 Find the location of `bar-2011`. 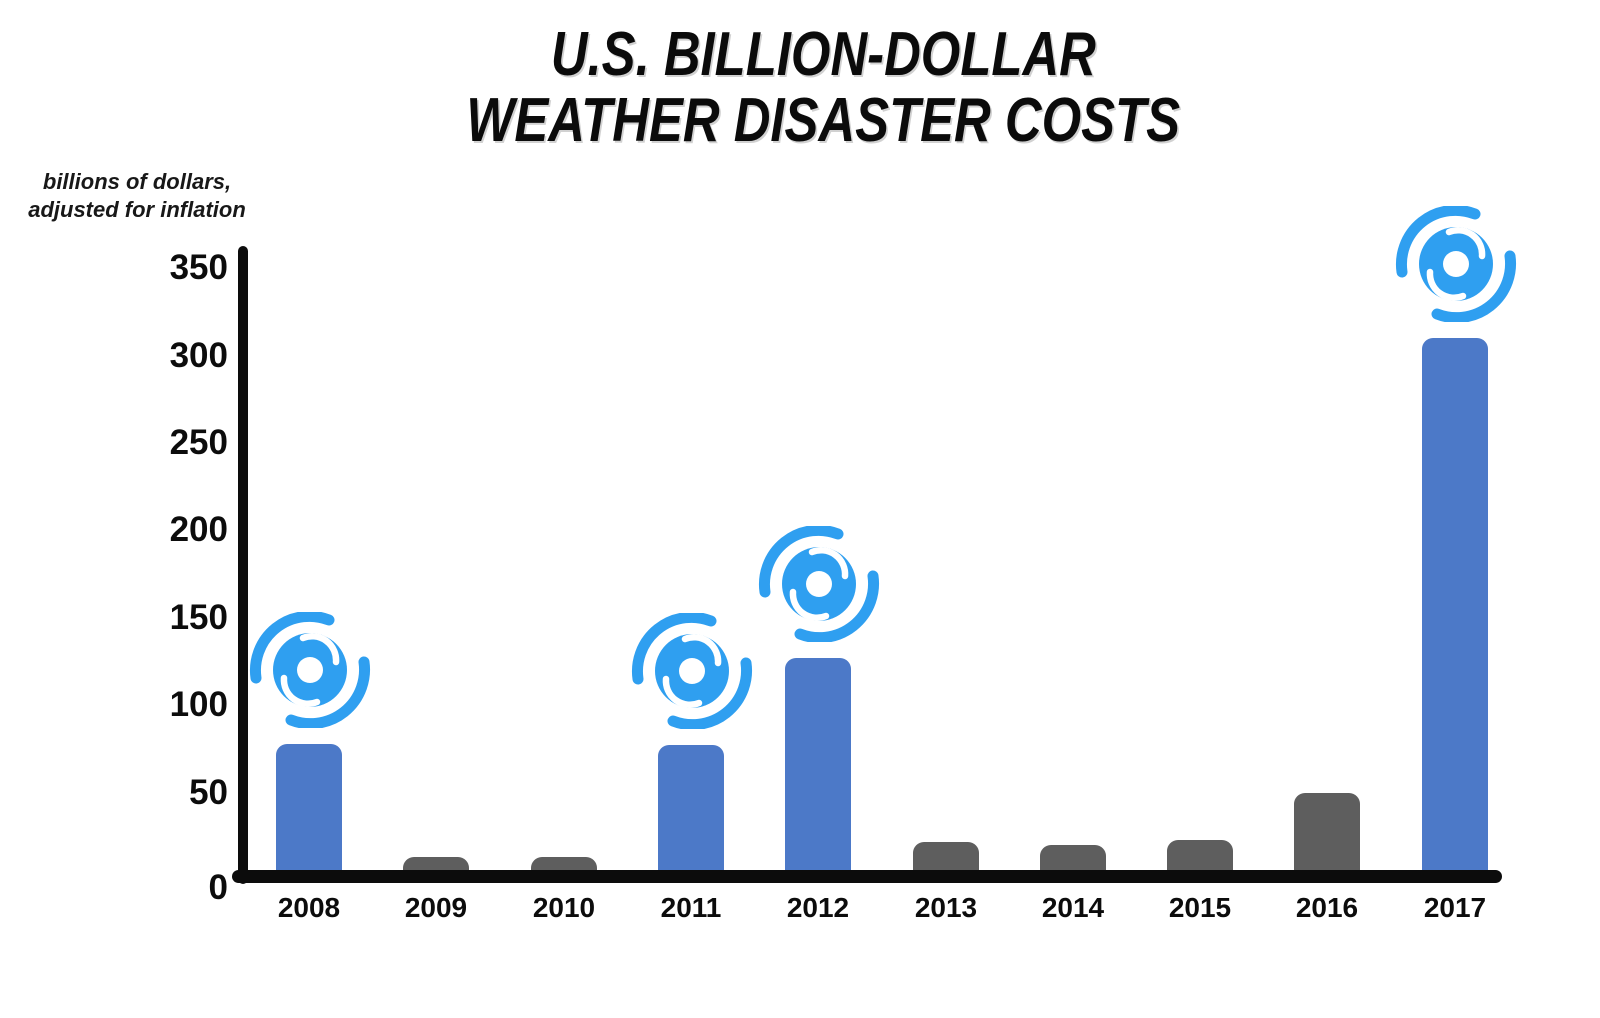

bar-2011 is located at coordinates (691, 811).